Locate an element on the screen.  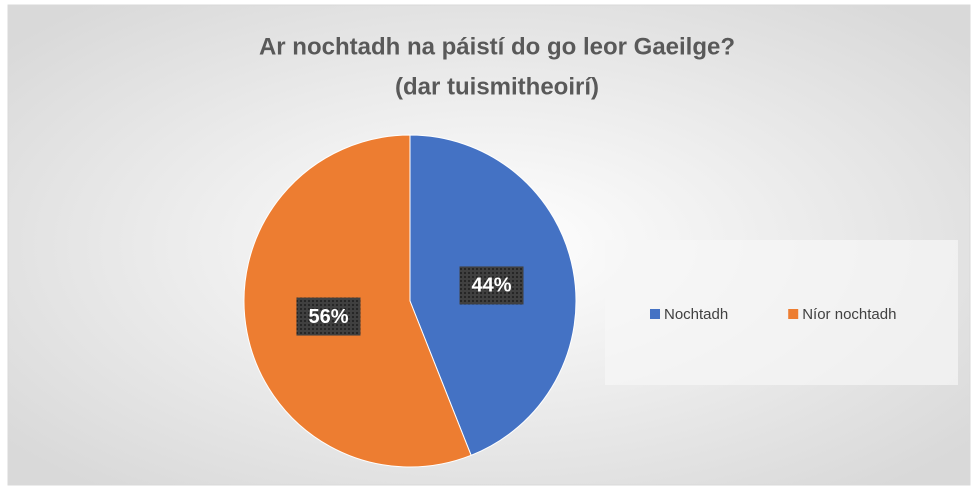
legend-label: Nochtadh is located at coordinates (696, 314).